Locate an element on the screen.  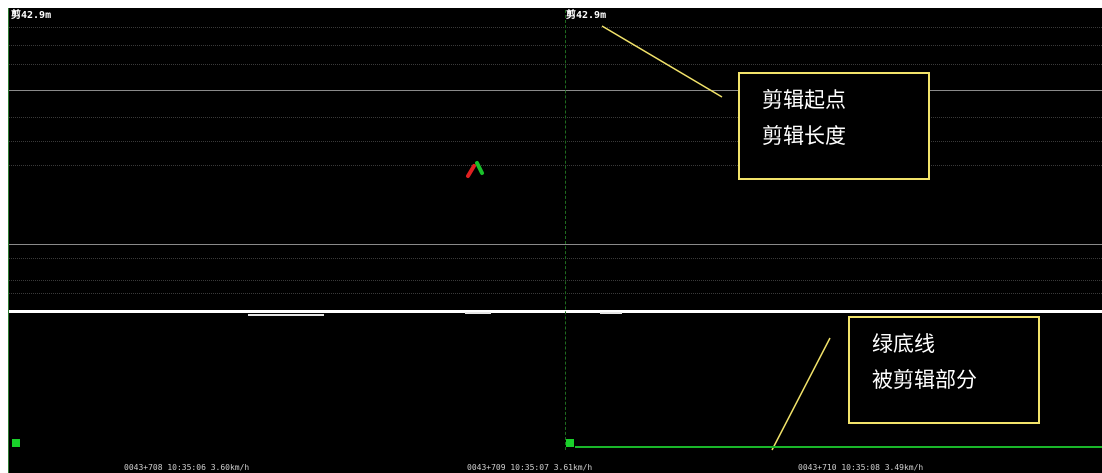
edited-section-annotation: 绿底线 被剪辑部分 is located at coordinates (944, 370).